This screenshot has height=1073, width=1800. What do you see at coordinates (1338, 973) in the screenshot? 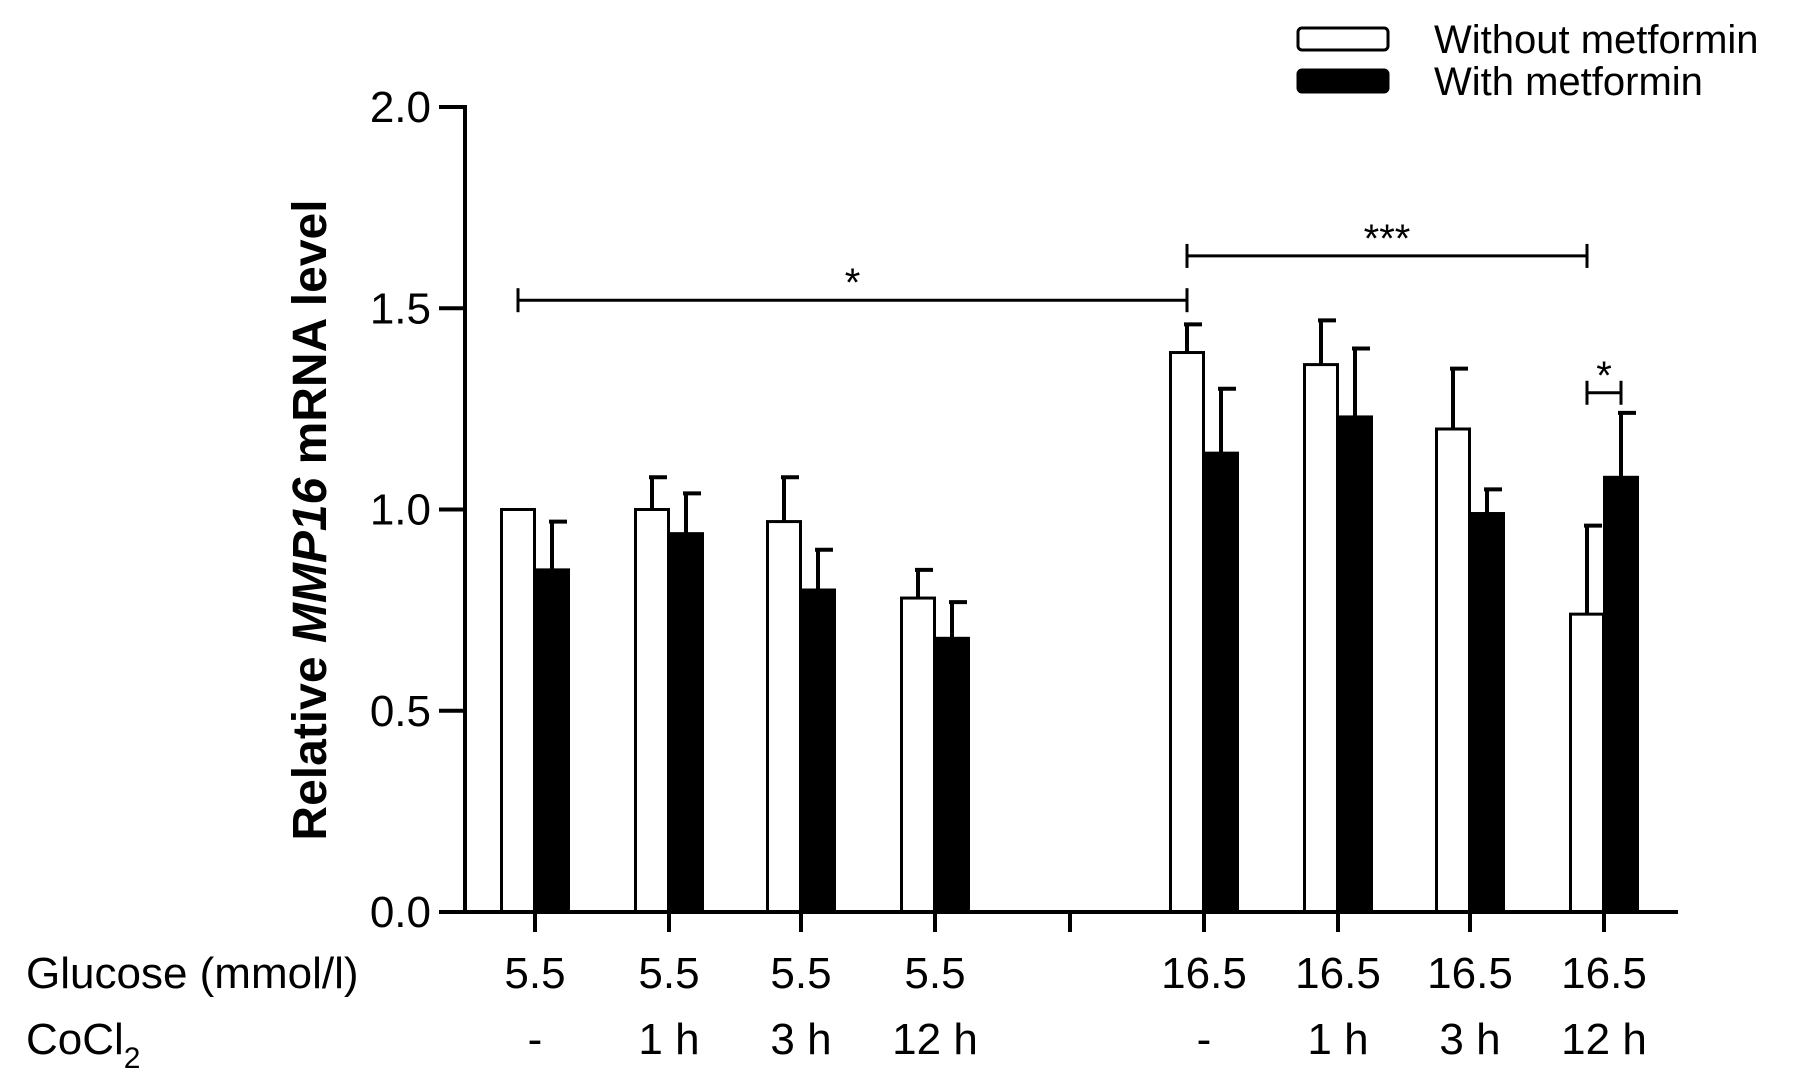
I see `glucose-label-5: 16.5` at bounding box center [1338, 973].